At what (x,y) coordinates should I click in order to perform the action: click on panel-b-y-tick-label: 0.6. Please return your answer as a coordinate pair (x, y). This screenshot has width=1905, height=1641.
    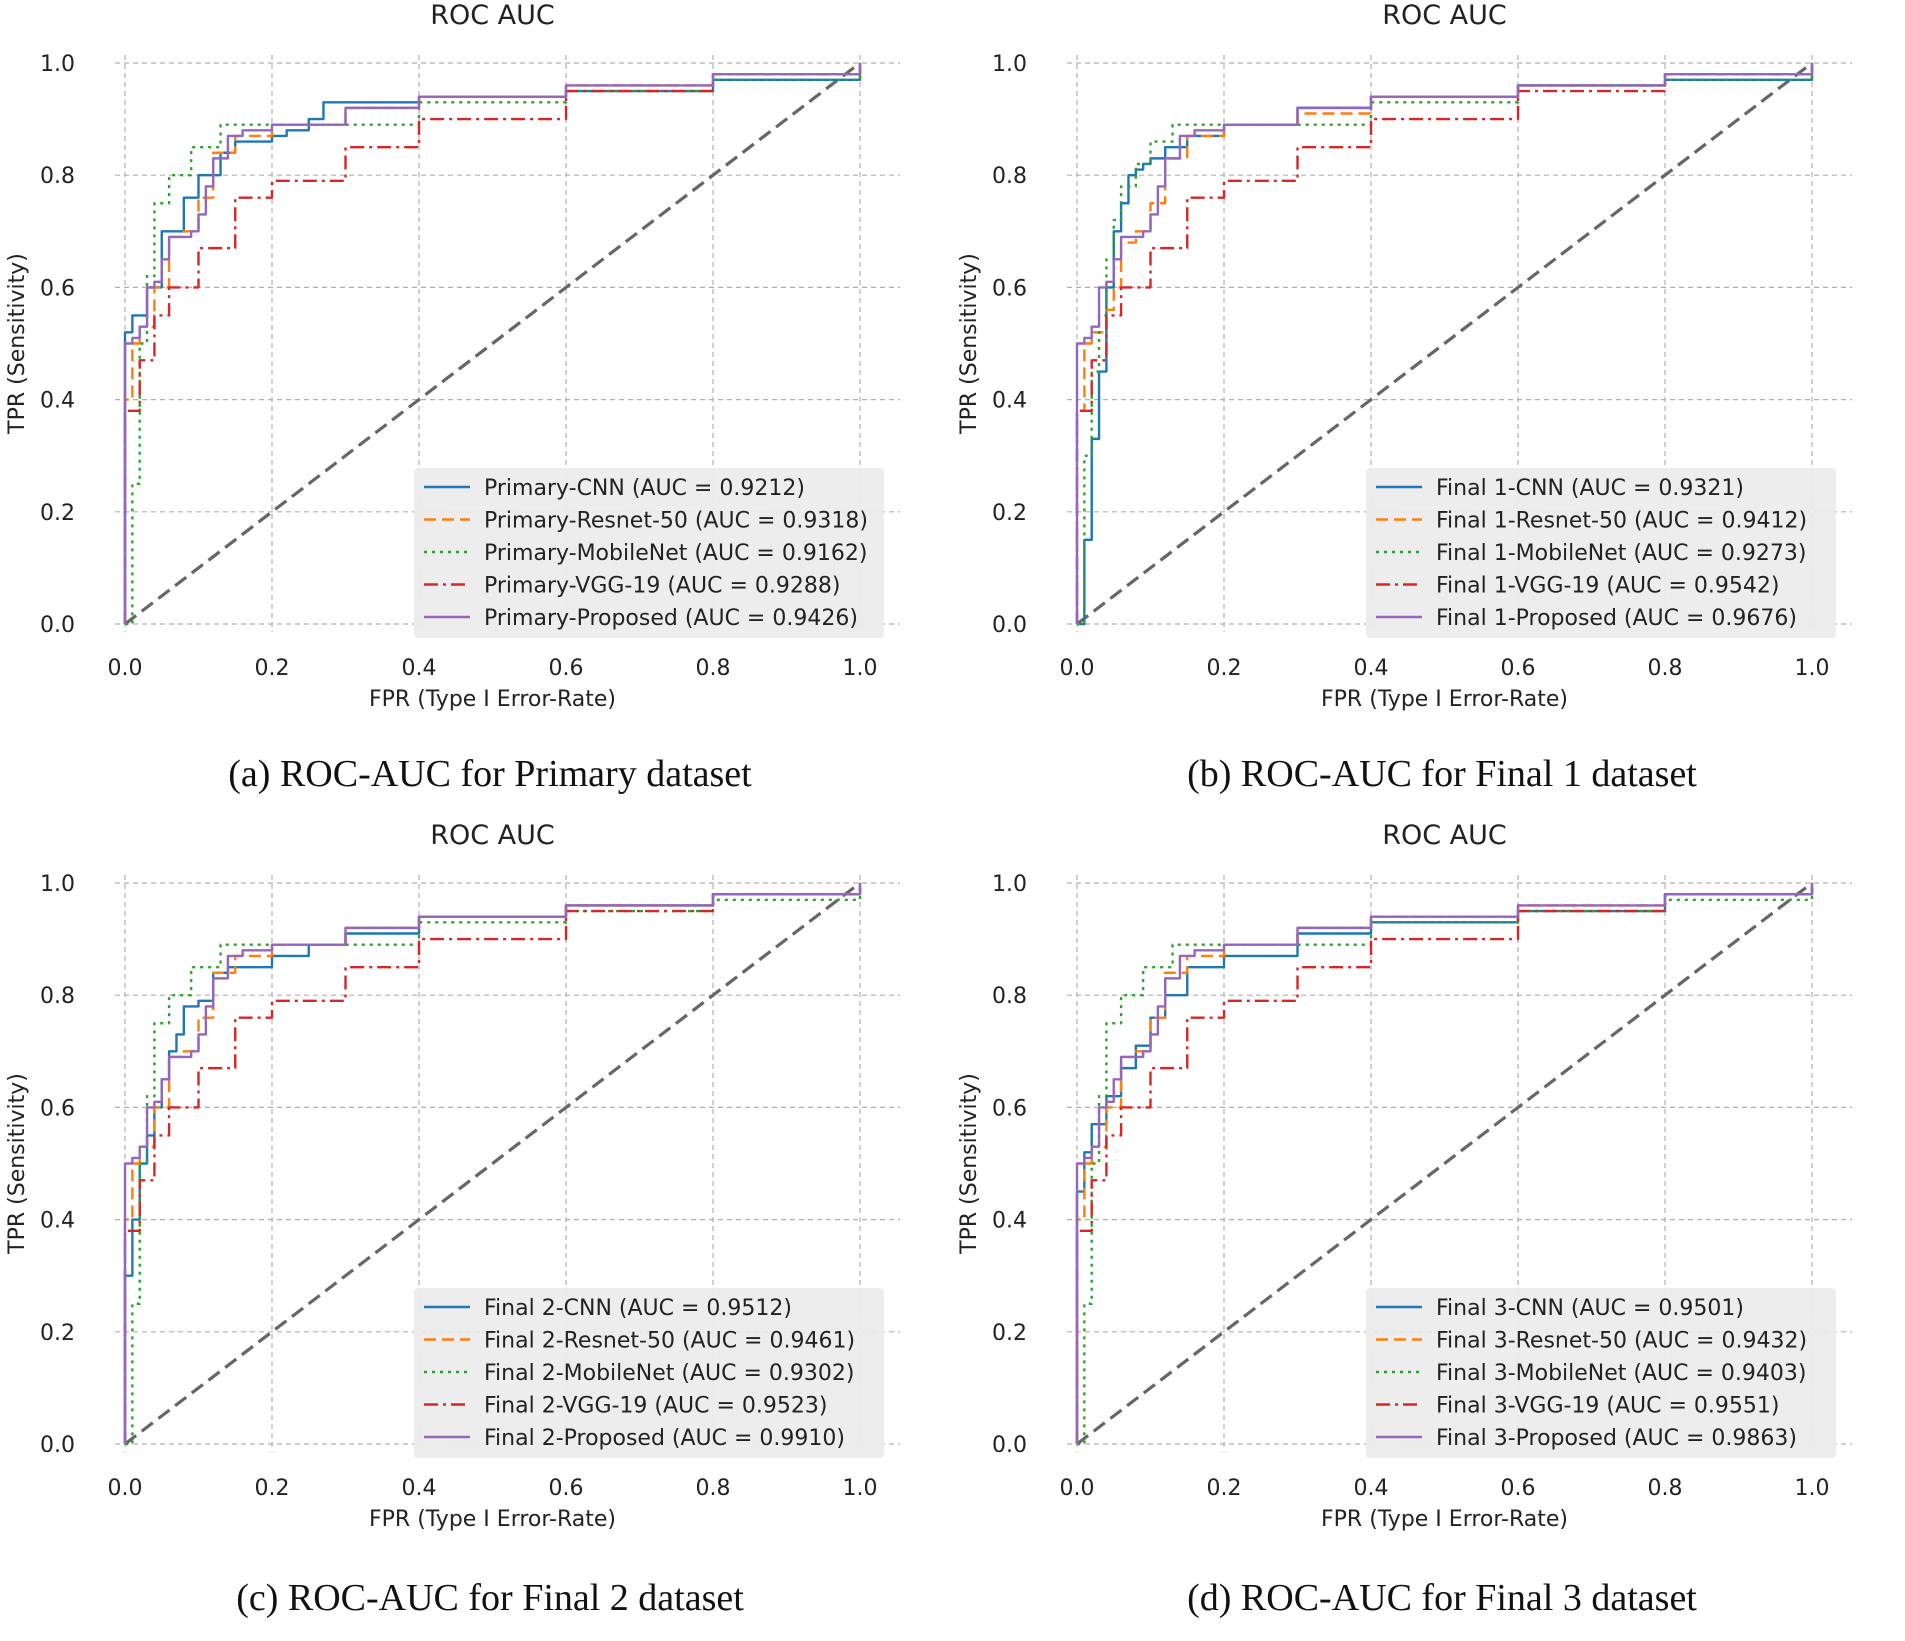
    Looking at the image, I should click on (1009, 288).